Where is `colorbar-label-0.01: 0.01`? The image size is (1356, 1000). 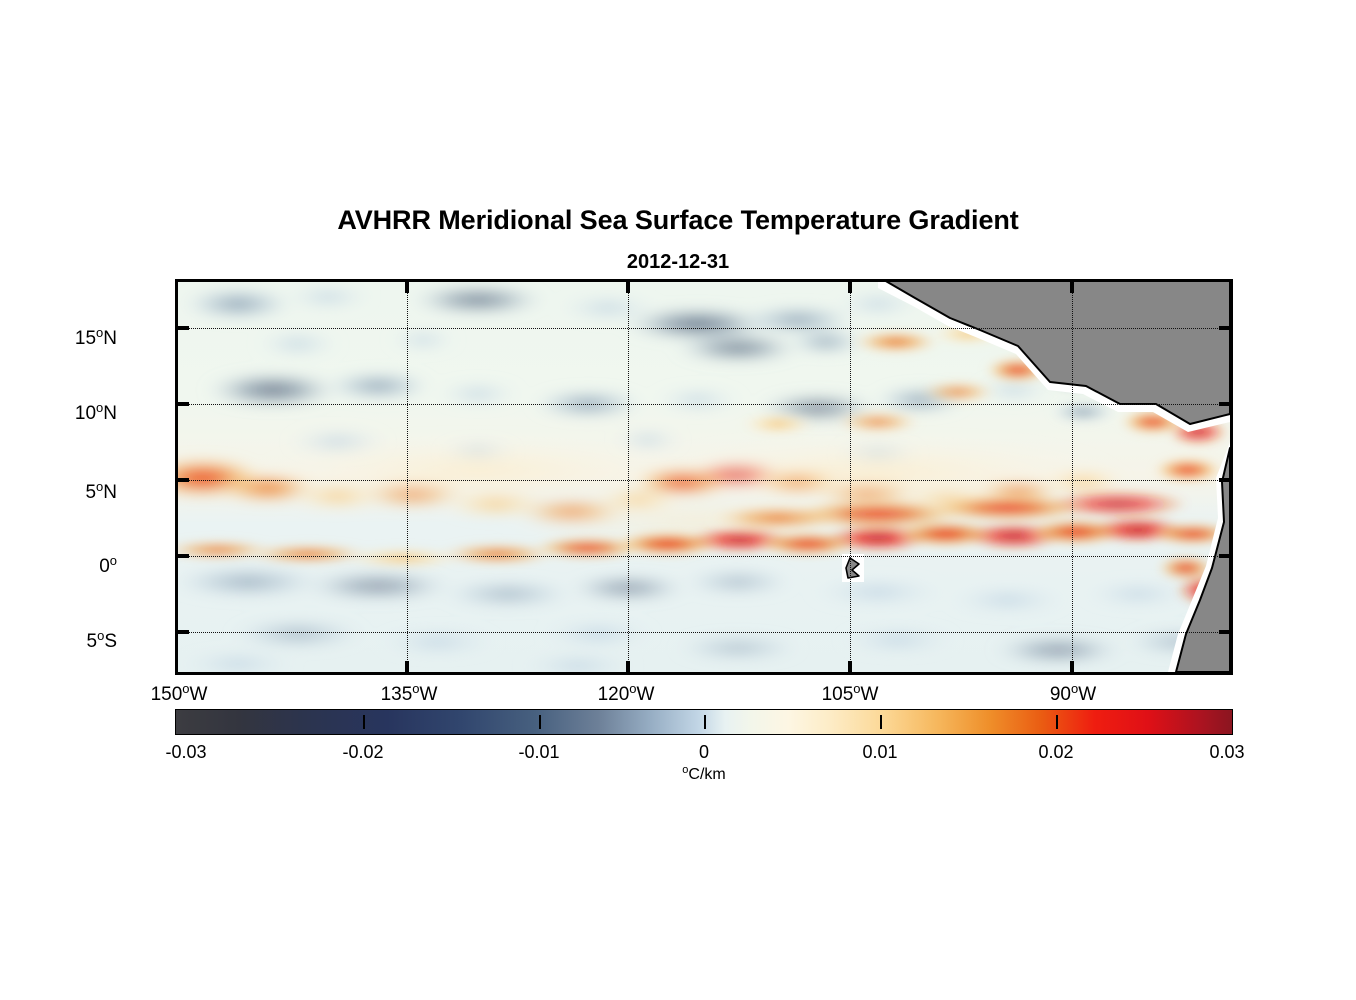 colorbar-label-0.01: 0.01 is located at coordinates (880, 752).